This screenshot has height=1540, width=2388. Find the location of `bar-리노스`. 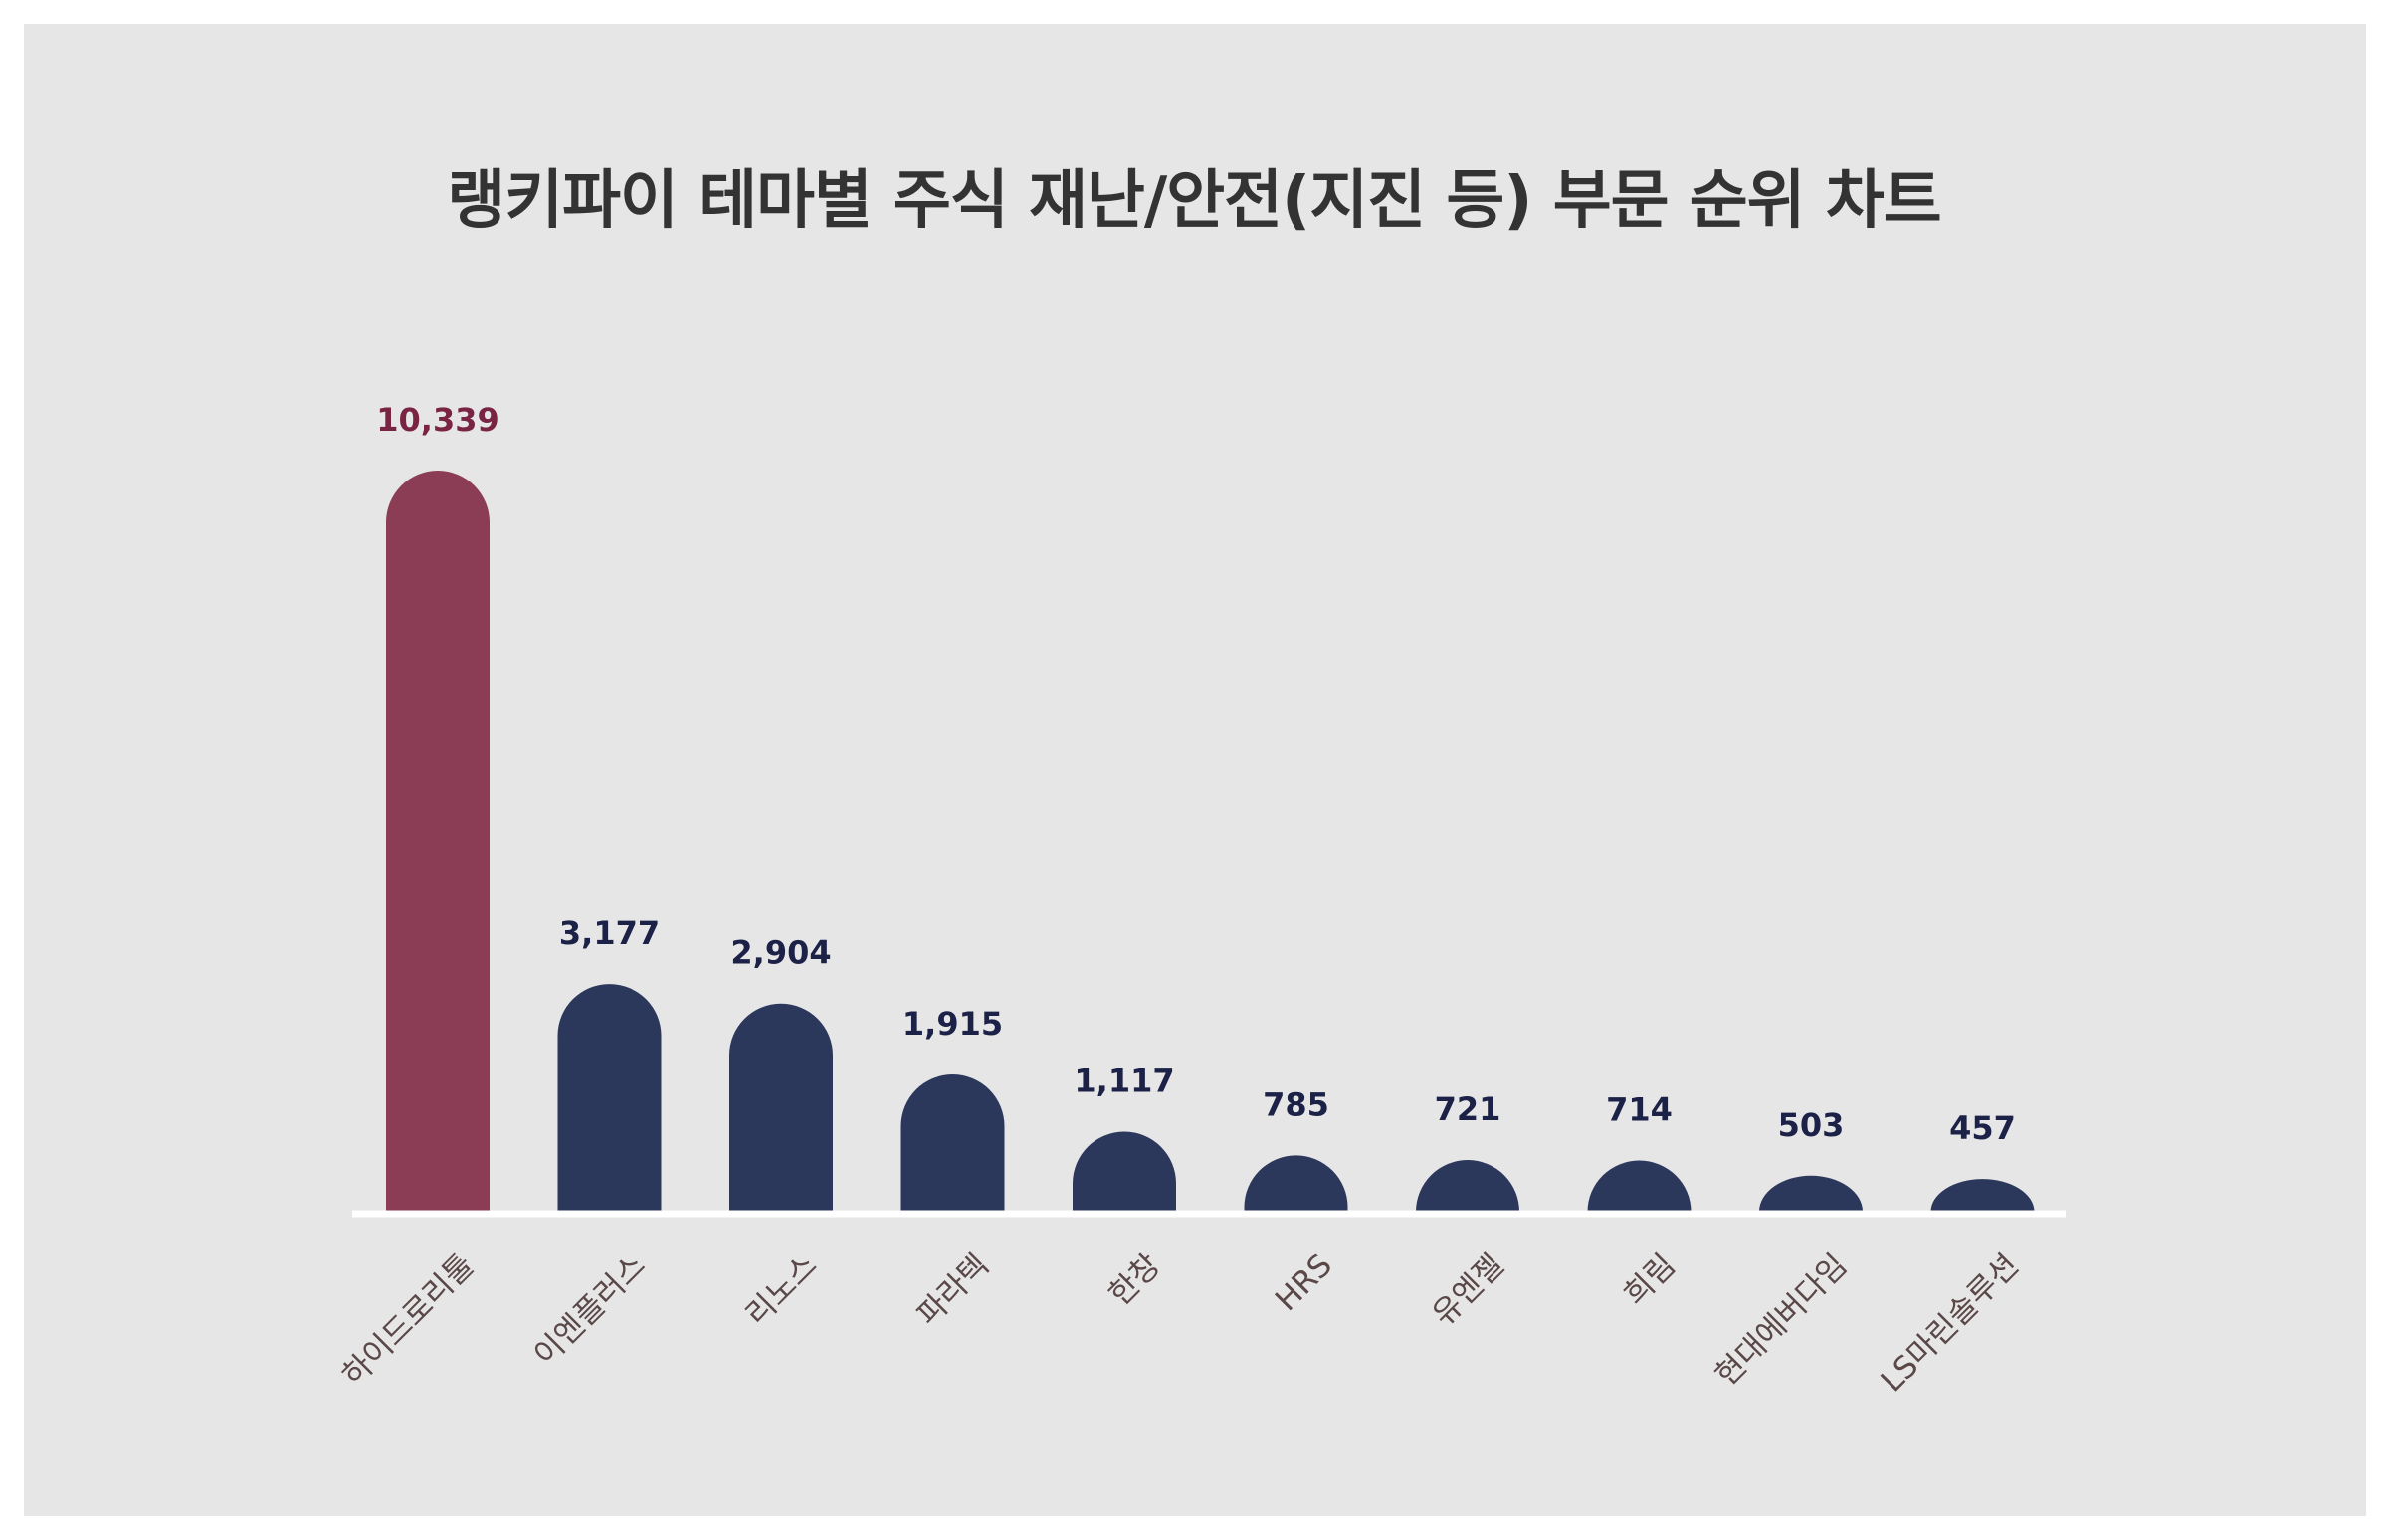

bar-리노스 is located at coordinates (781, 1107).